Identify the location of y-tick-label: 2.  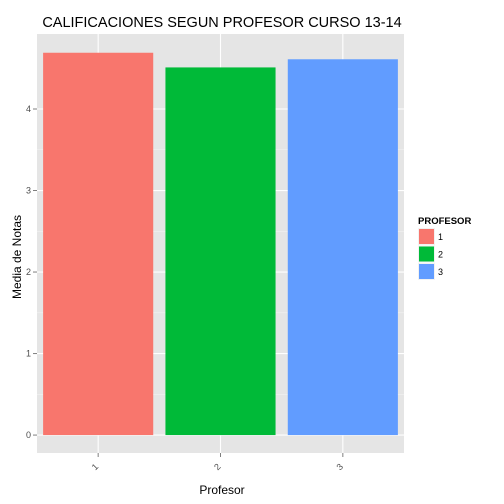
(28, 272).